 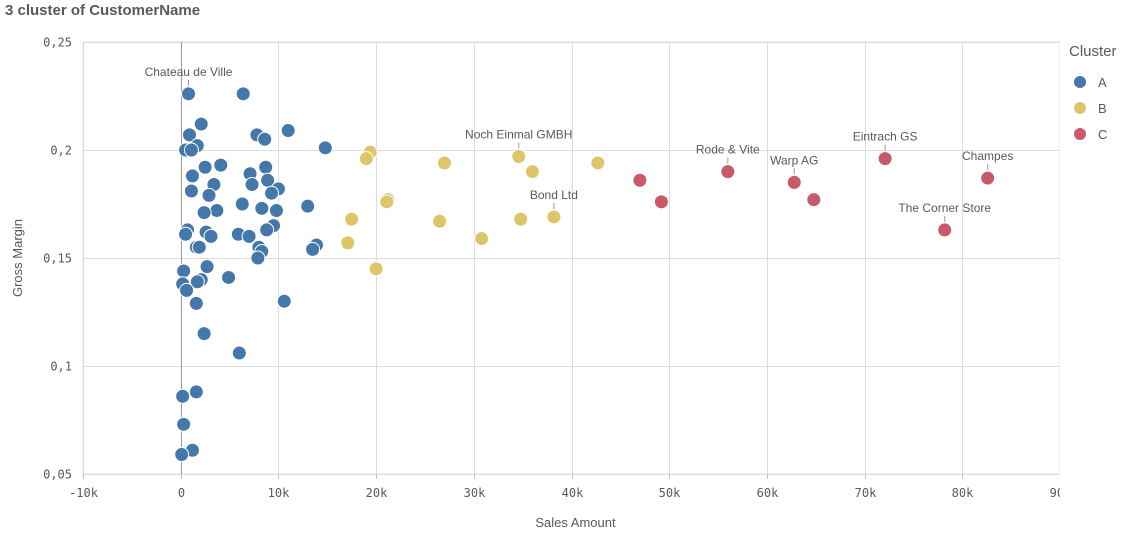 I want to click on x-tick-label: 10k, so click(x=279, y=493).